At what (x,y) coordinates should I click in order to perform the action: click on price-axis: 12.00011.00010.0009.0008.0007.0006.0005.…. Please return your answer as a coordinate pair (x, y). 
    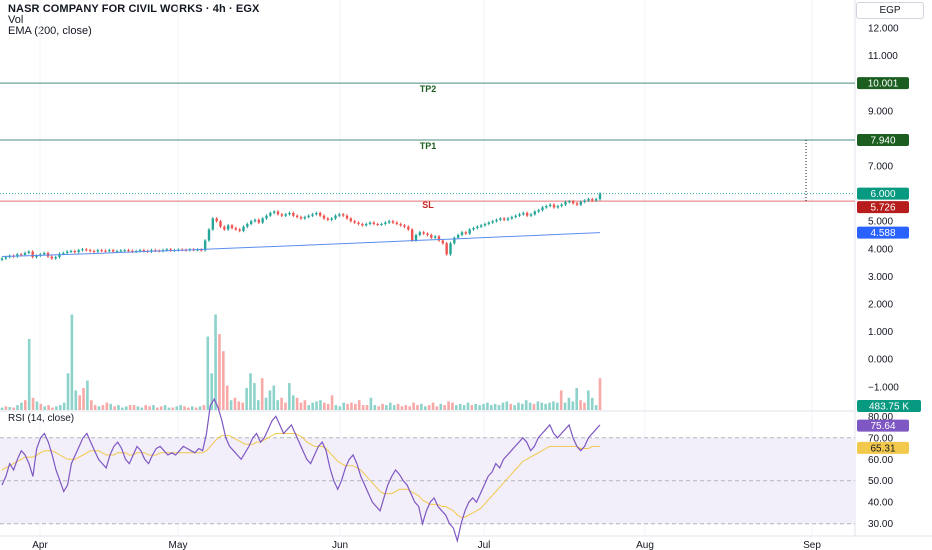
    Looking at the image, I should click on (889, 277).